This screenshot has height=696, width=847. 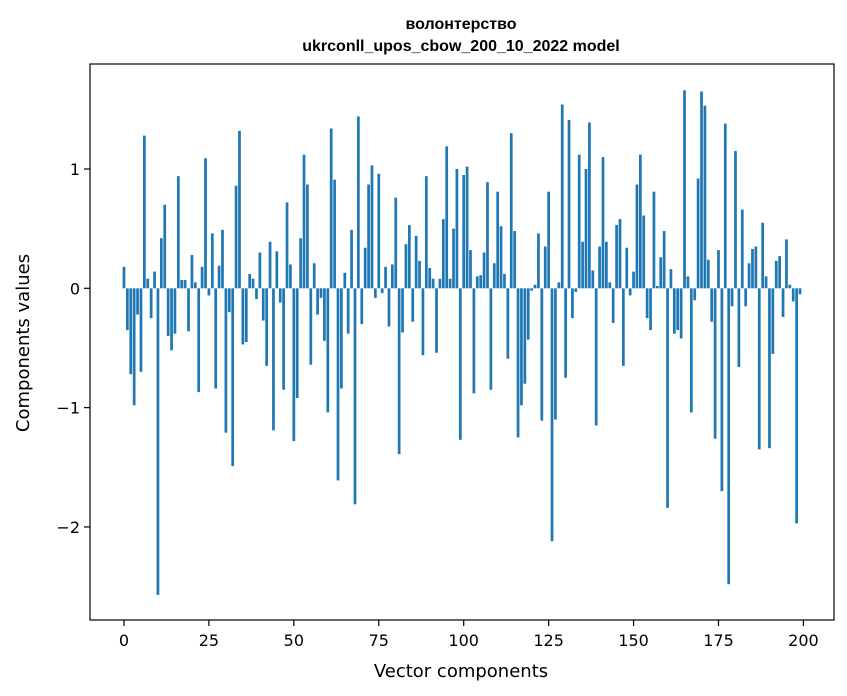 I want to click on x-tick-label: 150, so click(x=633, y=640).